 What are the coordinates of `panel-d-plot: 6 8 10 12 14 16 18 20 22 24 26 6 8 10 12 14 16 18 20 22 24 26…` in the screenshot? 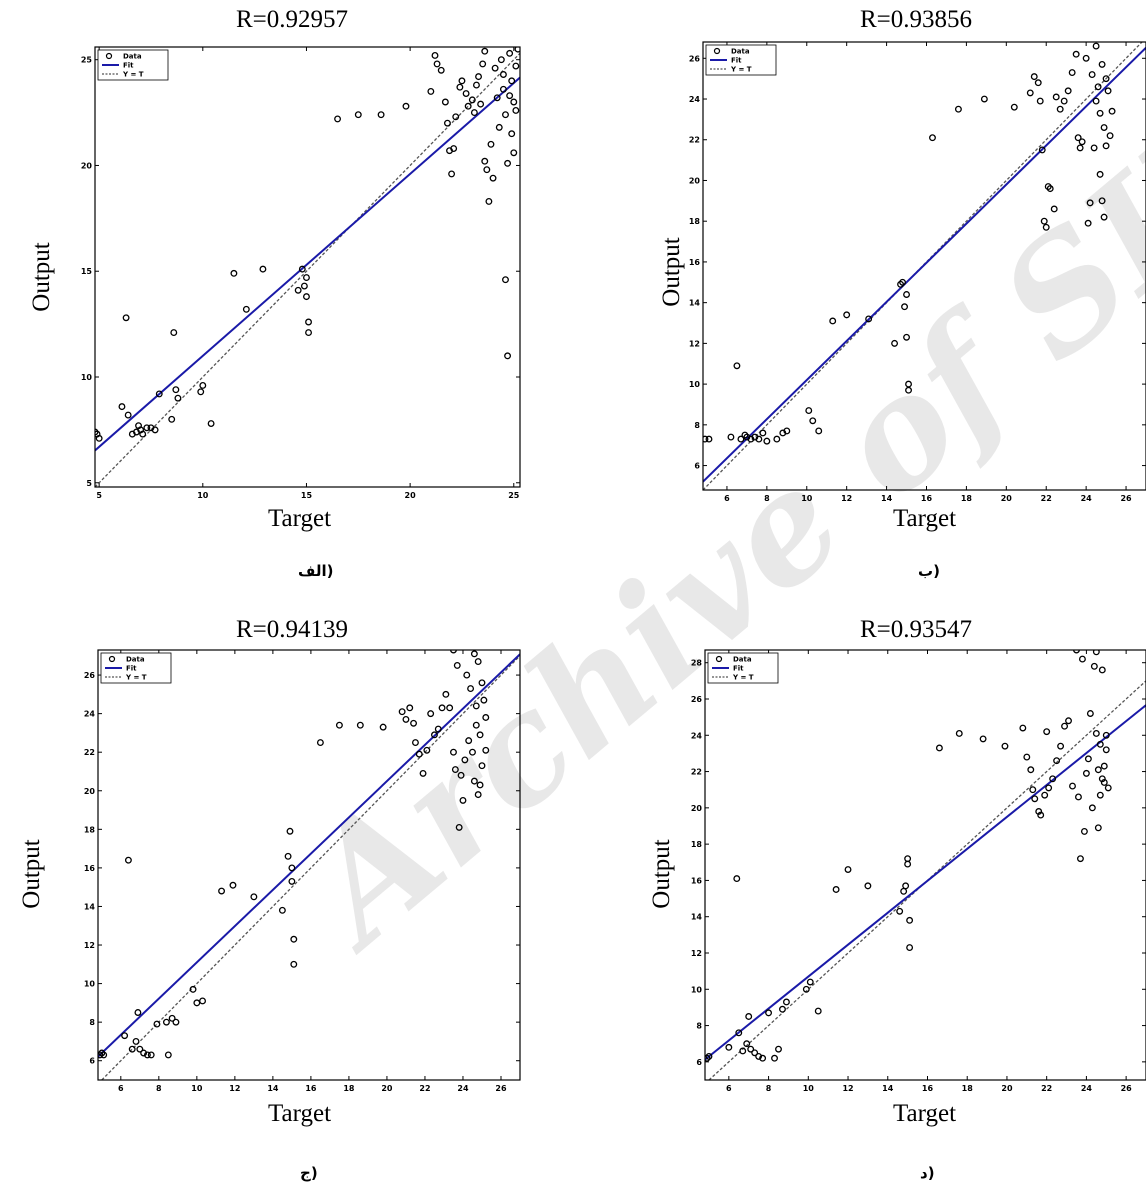 It's located at (918, 871).